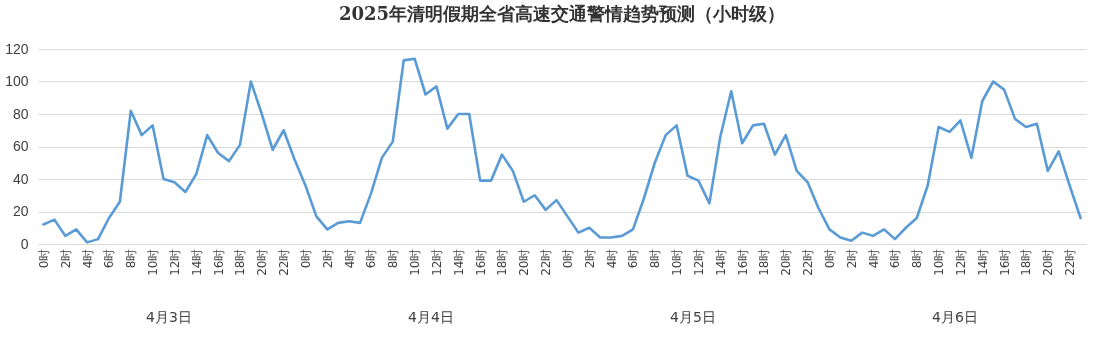  Describe the element at coordinates (431, 317) in the screenshot. I see `text: 4月4日` at that location.